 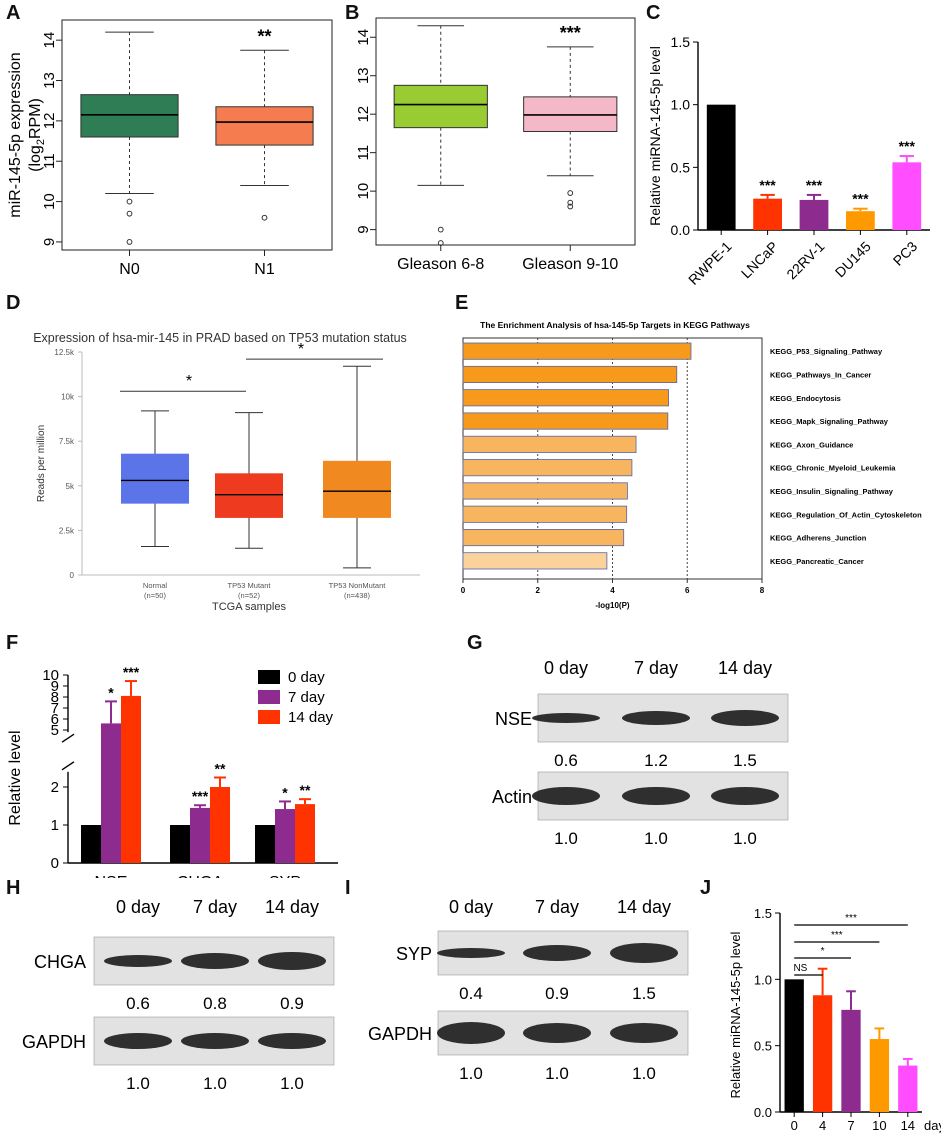 What do you see at coordinates (513, 719) in the screenshot?
I see `blot-row-label: NSE` at bounding box center [513, 719].